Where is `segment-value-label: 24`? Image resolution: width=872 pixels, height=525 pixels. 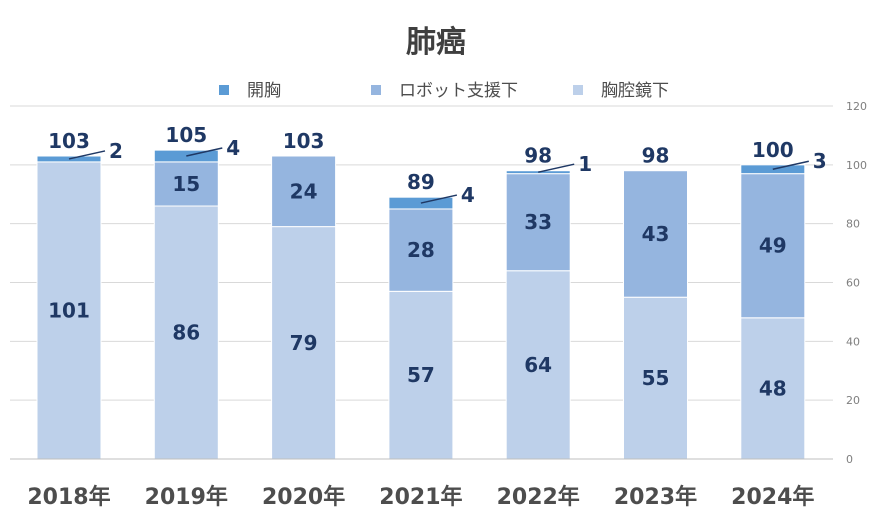 segment-value-label: 24 is located at coordinates (304, 191).